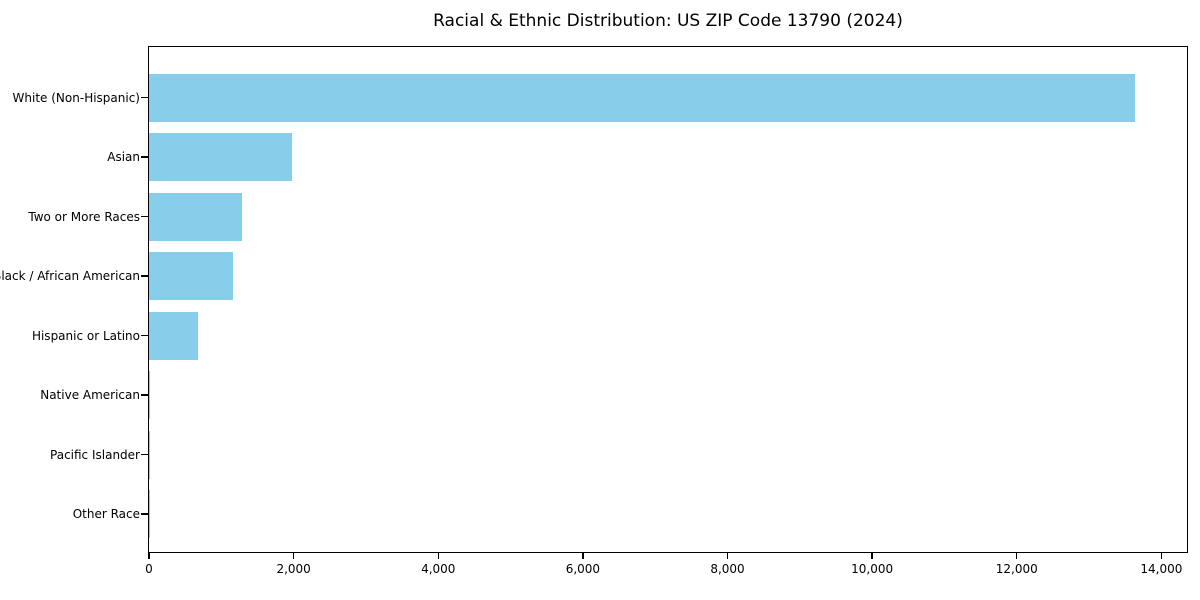 The width and height of the screenshot is (1200, 600). What do you see at coordinates (642, 97) in the screenshot?
I see `bar-white-non-hispanic` at bounding box center [642, 97].